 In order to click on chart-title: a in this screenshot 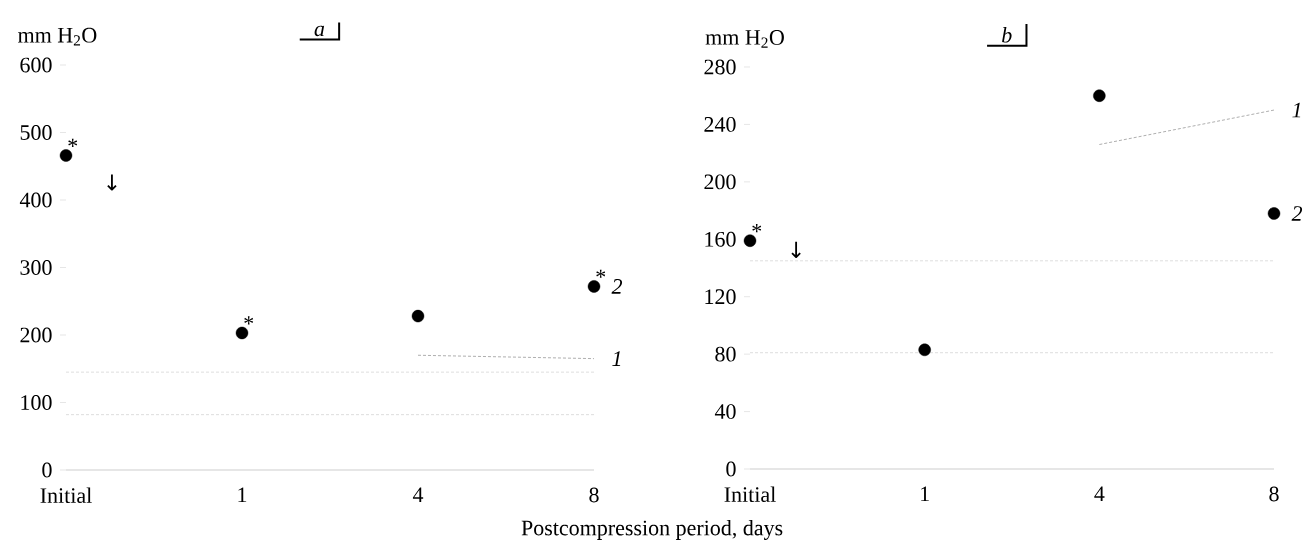, I will do `click(319, 31)`.